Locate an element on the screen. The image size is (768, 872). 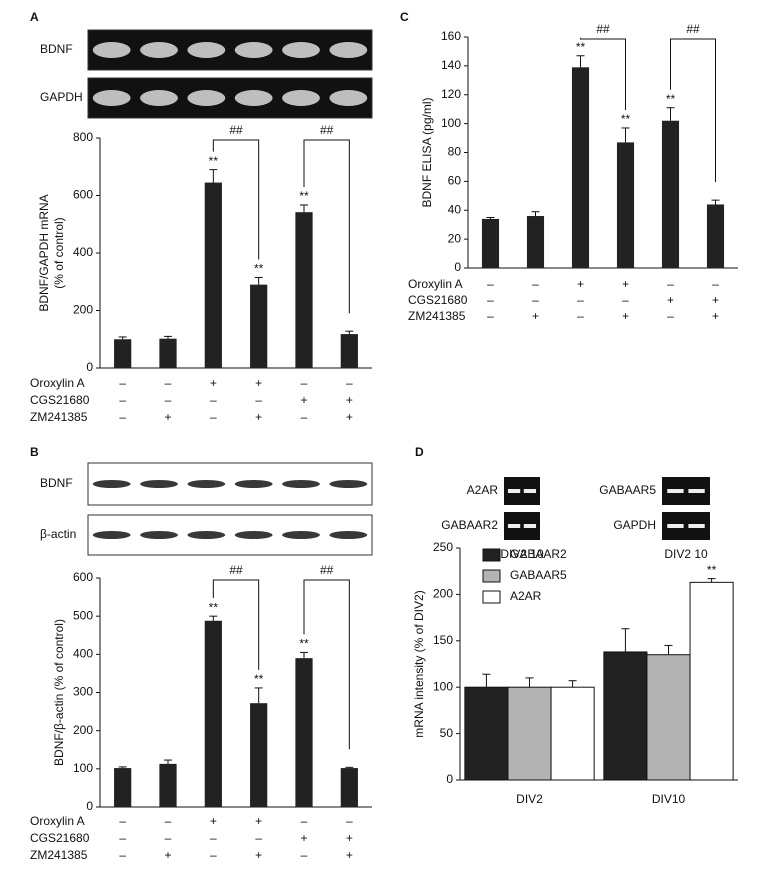
legend-label: A2AR is located at coordinates (526, 596).